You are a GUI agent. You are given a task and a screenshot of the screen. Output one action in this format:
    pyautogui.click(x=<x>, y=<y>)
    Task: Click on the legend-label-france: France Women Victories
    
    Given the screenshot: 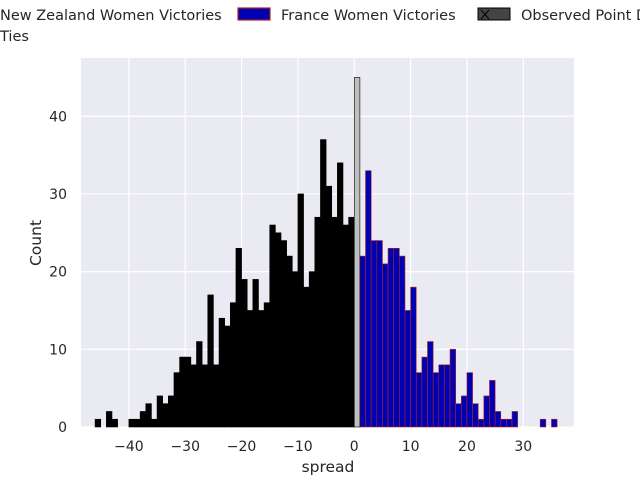 What is the action you would take?
    pyautogui.click(x=368, y=16)
    